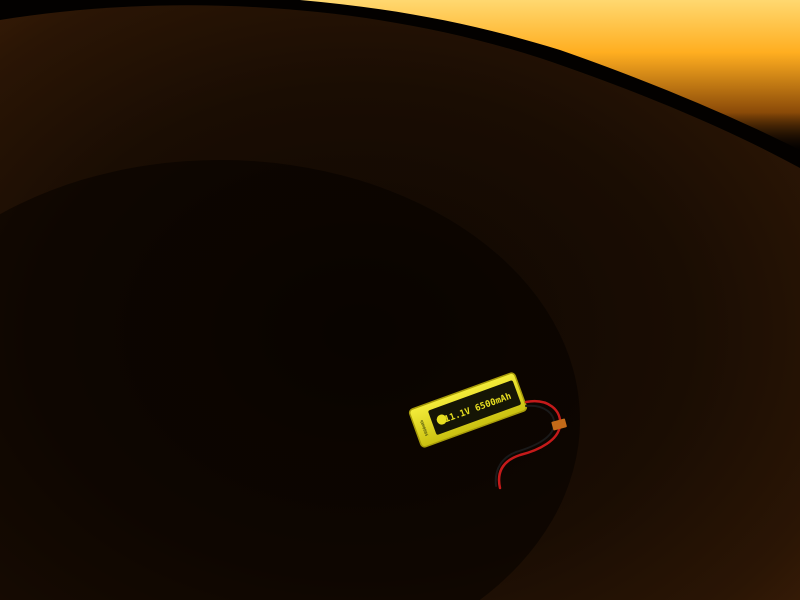  I want to click on wire-black, so click(525, 445).